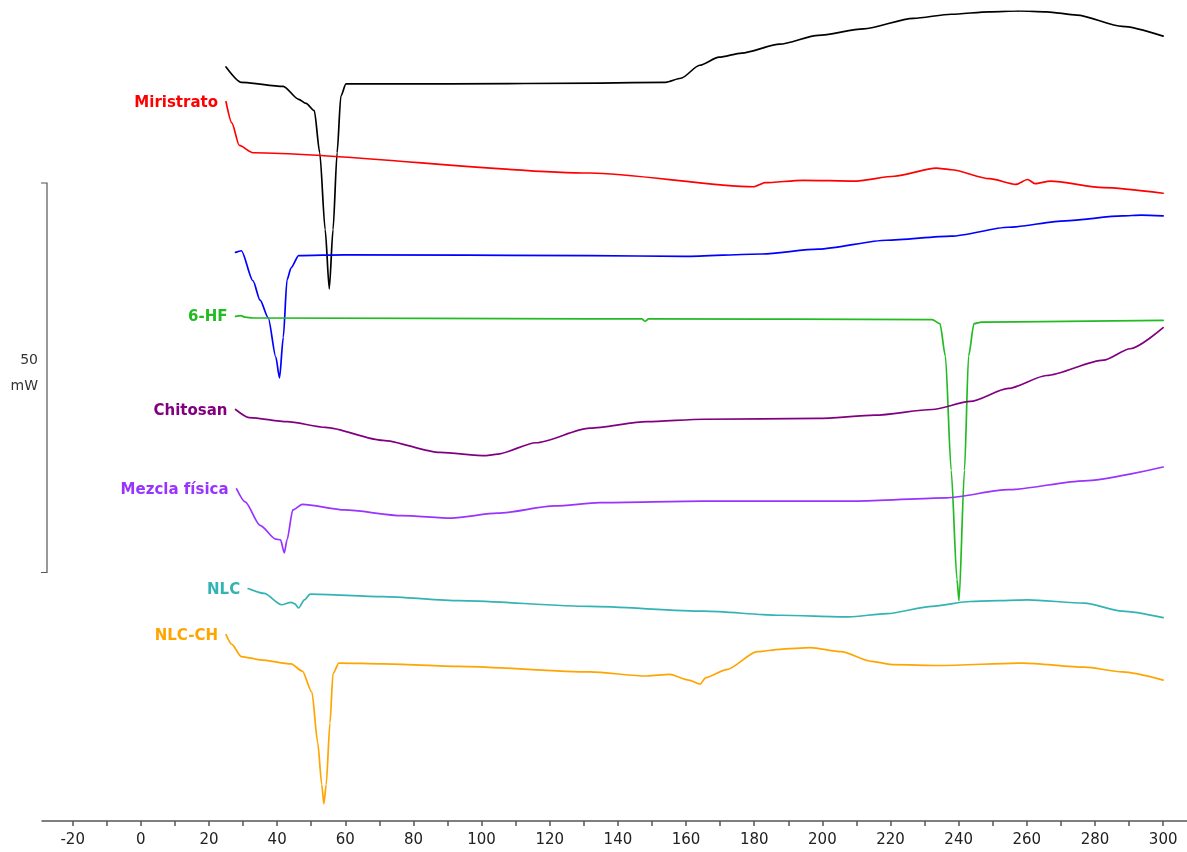 Image resolution: width=1187 pixels, height=852 pixels. I want to click on x-tick-label: 80, so click(413, 838).